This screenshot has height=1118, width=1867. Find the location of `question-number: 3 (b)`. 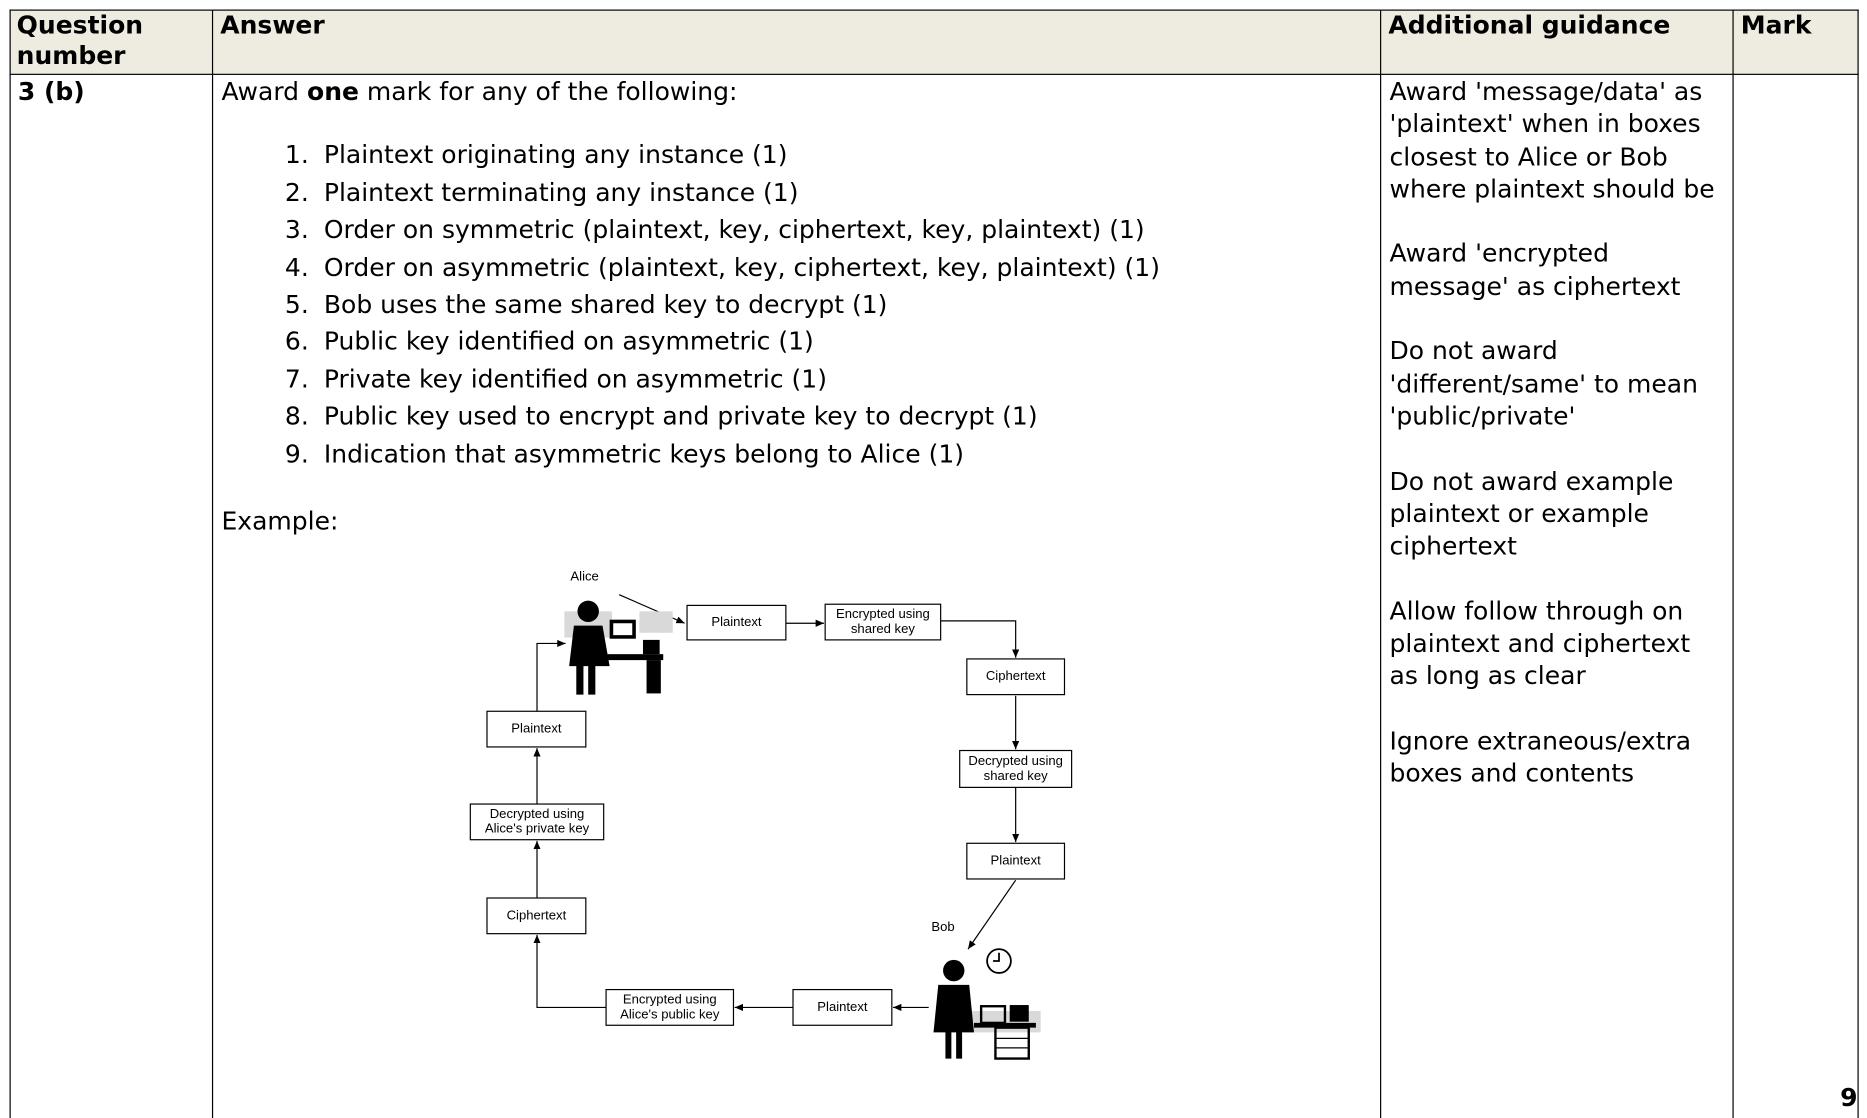

question-number: 3 (b) is located at coordinates (51, 91).